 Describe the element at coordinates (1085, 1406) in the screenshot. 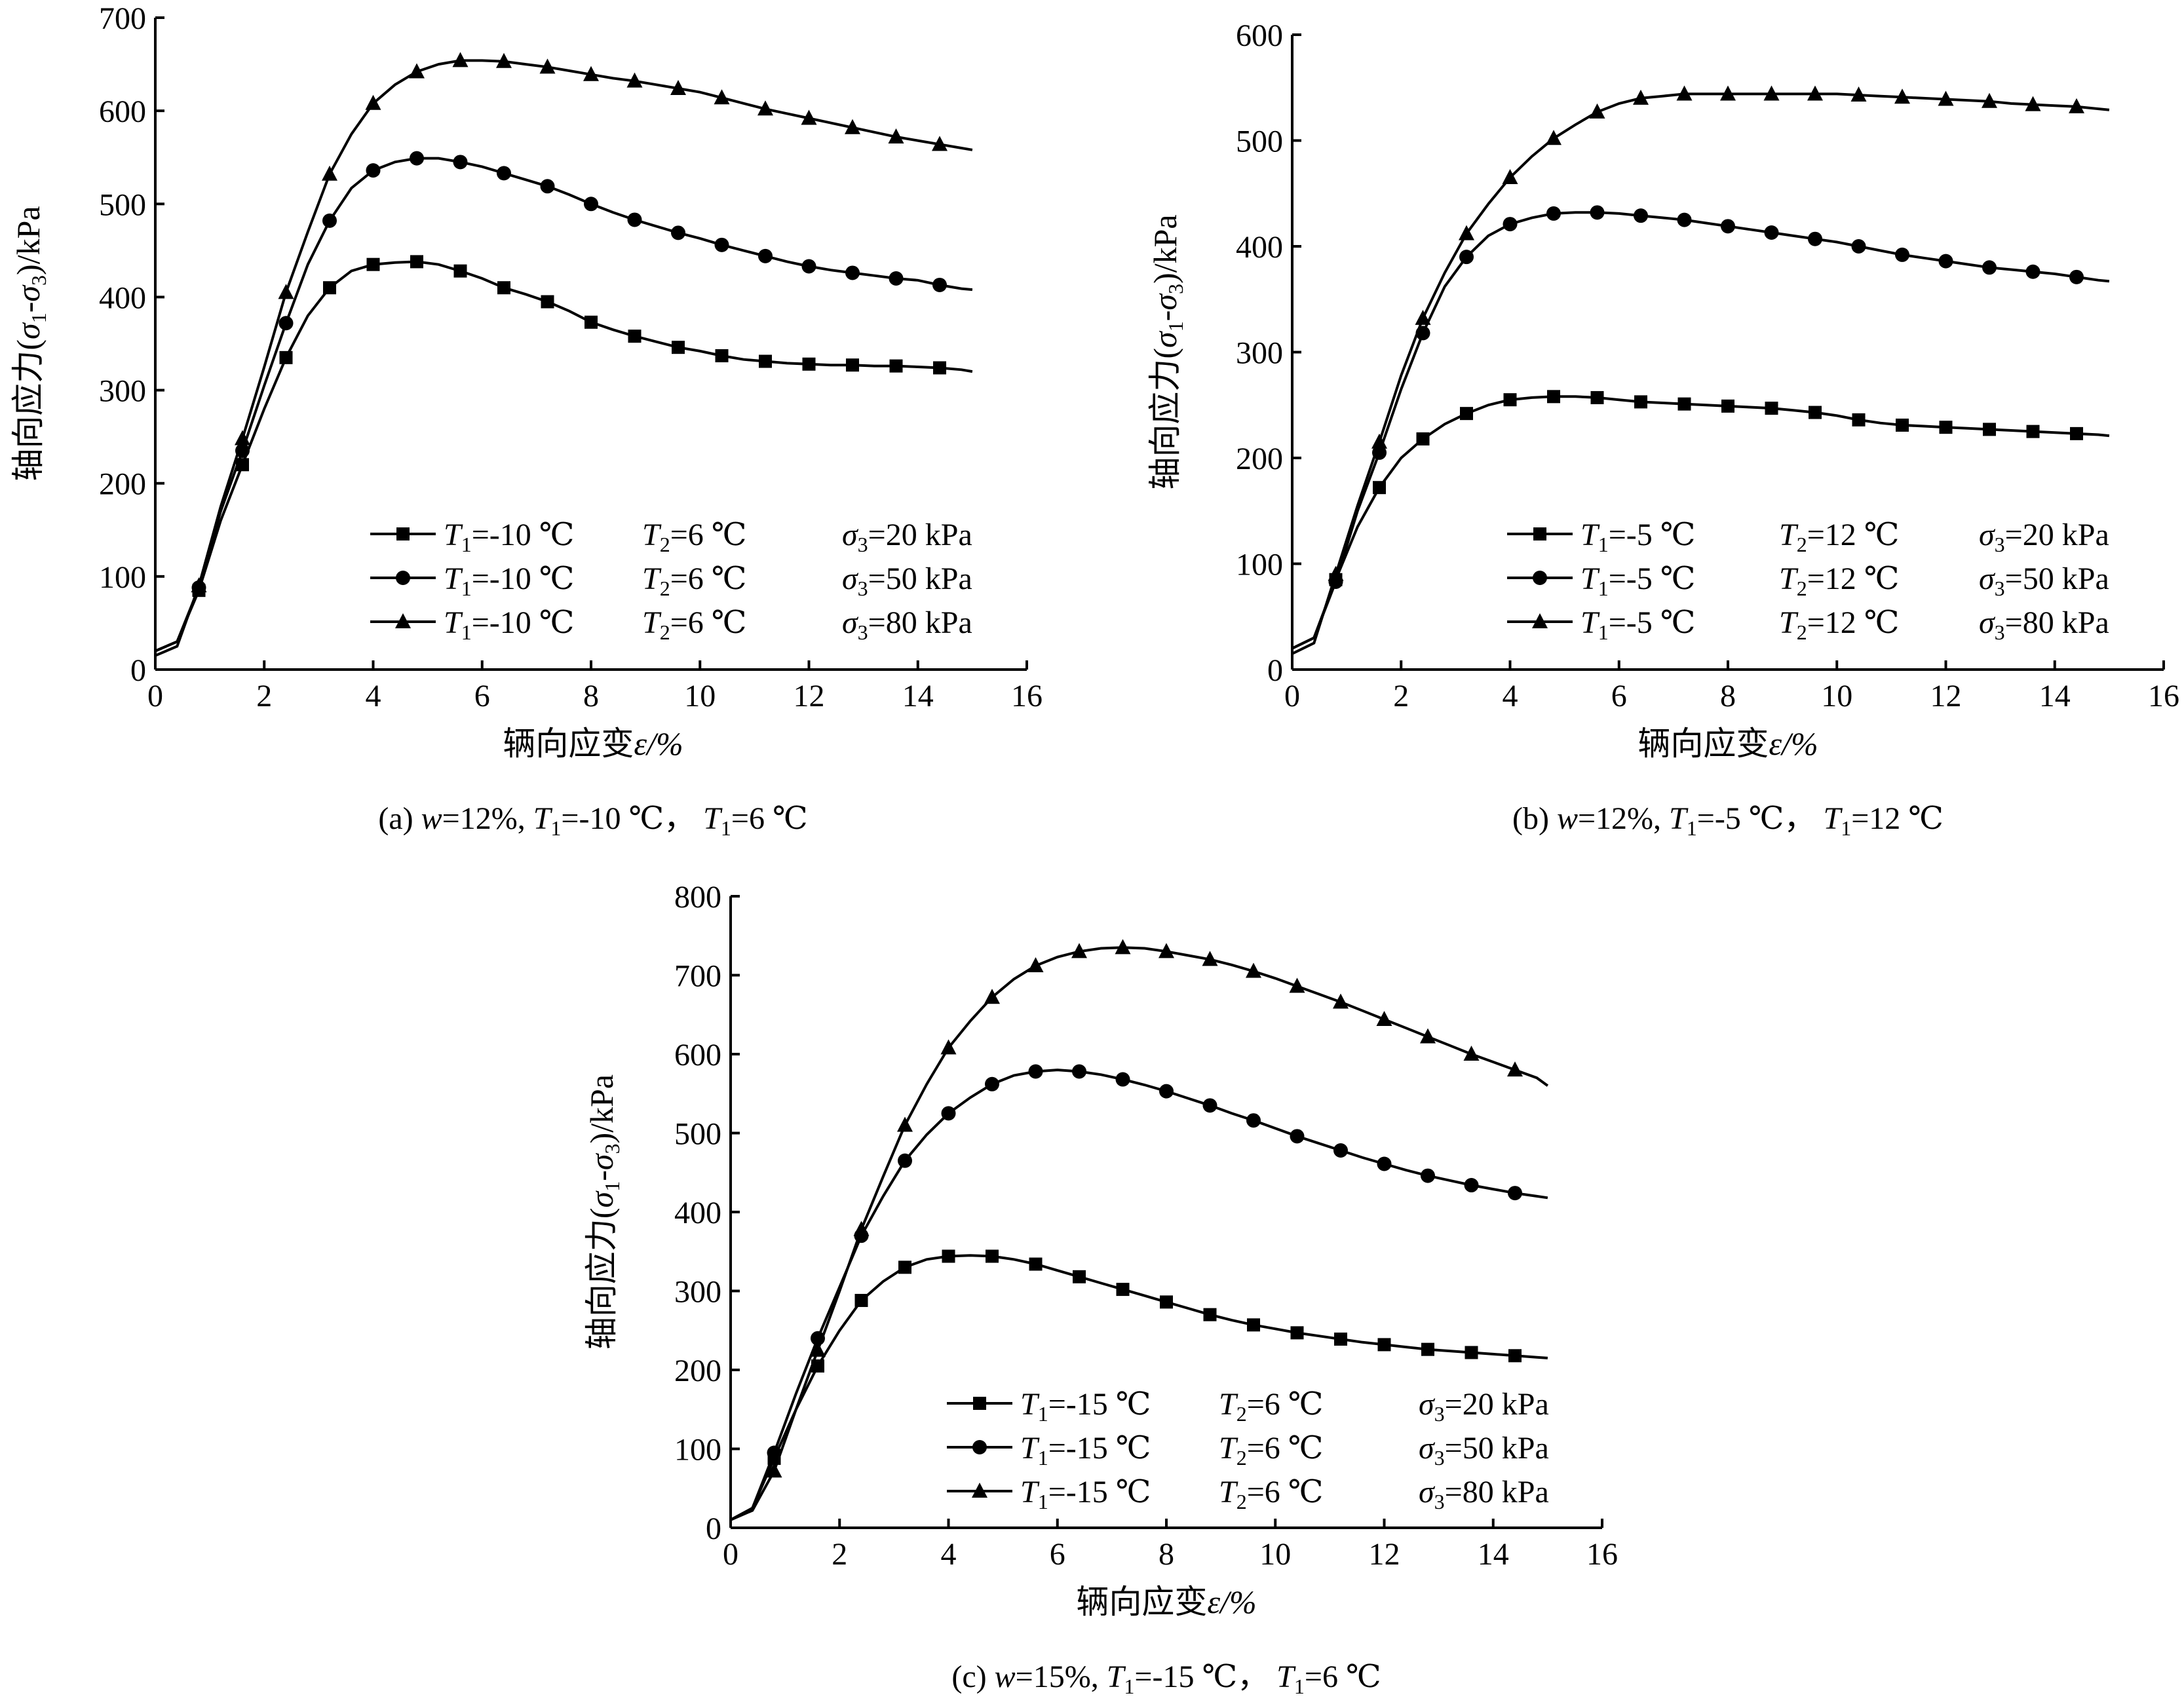

I see `legend-t1: T1=-15 ℃` at that location.